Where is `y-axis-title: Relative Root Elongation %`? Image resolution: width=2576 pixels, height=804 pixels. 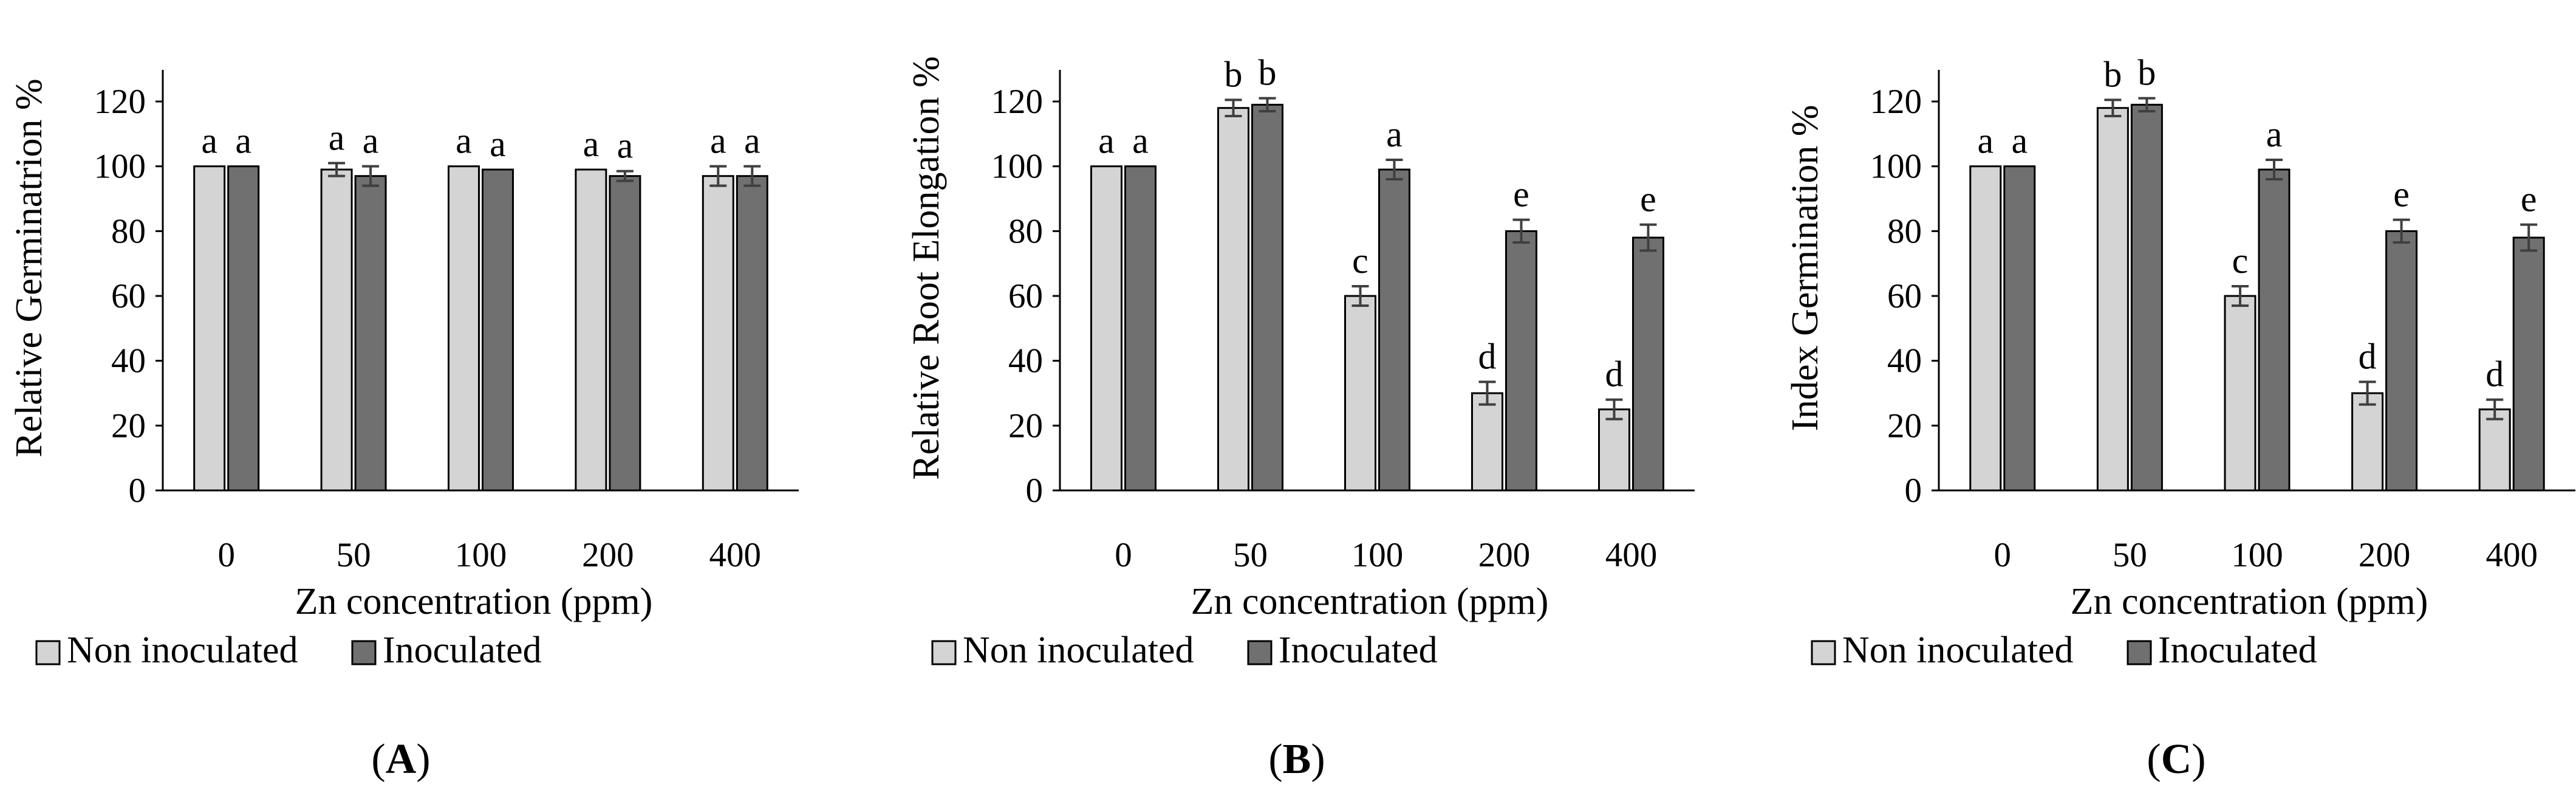
y-axis-title: Relative Root Elongation % is located at coordinates (926, 267).